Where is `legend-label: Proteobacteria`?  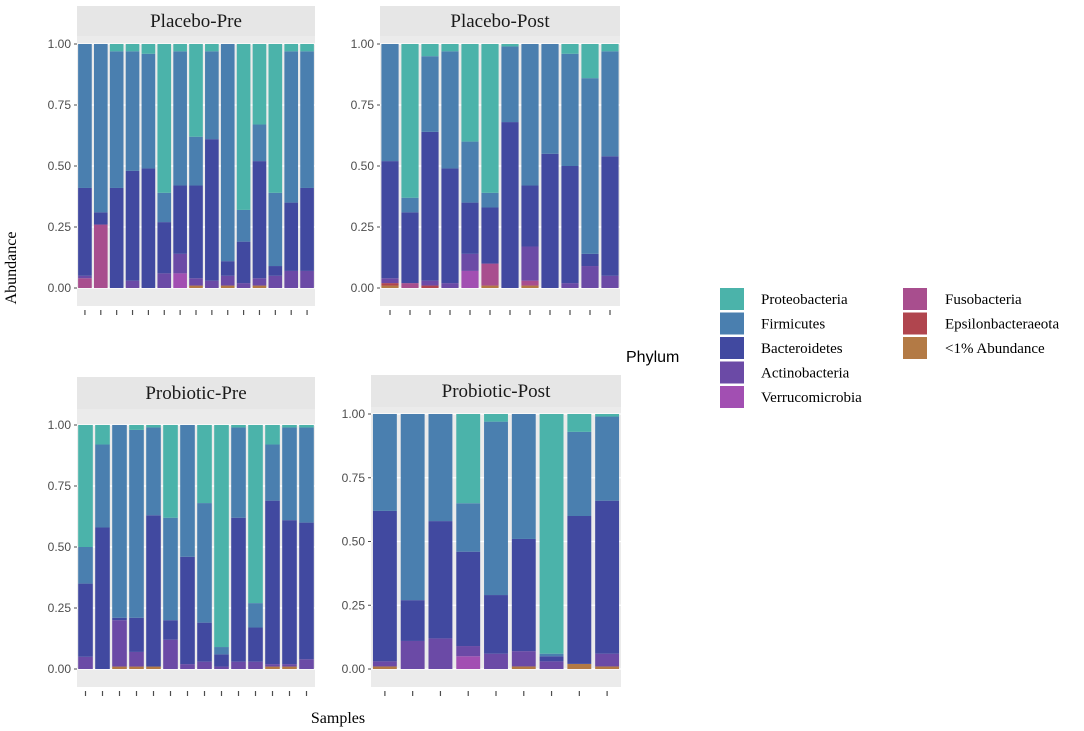 legend-label: Proteobacteria is located at coordinates (804, 300).